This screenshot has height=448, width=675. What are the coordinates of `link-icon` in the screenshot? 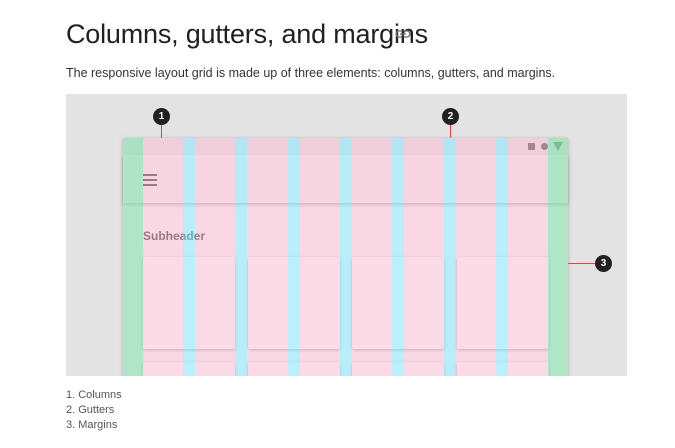 It's located at (403, 34).